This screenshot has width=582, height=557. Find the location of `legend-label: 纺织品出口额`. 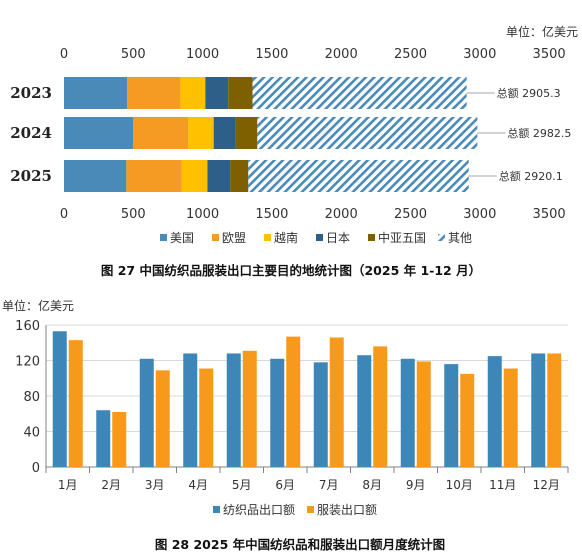

legend-label: 纺织品出口额 is located at coordinates (259, 510).